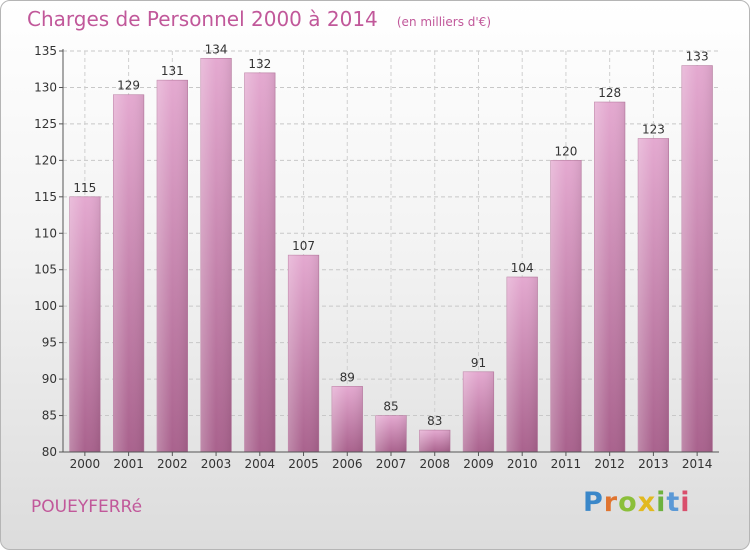 This screenshot has width=750, height=550. What do you see at coordinates (697, 57) in the screenshot?
I see `data-label: 133` at bounding box center [697, 57].